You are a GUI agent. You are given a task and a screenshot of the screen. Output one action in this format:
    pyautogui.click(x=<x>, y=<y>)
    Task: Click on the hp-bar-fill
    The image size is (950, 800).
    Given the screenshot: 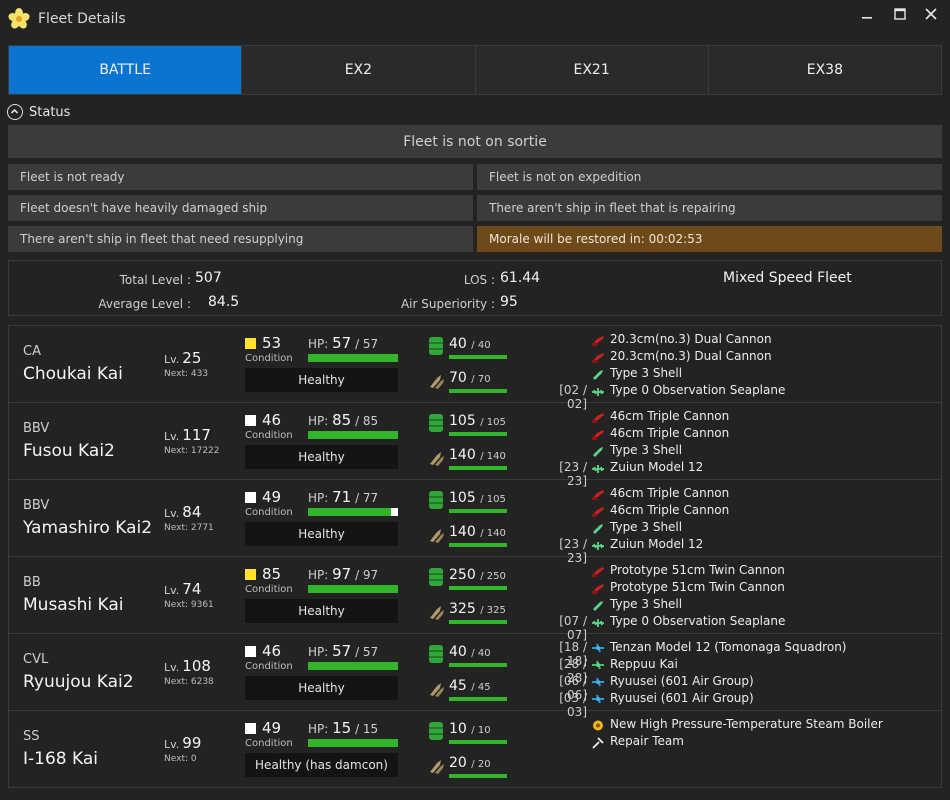 What is the action you would take?
    pyautogui.click(x=353, y=358)
    